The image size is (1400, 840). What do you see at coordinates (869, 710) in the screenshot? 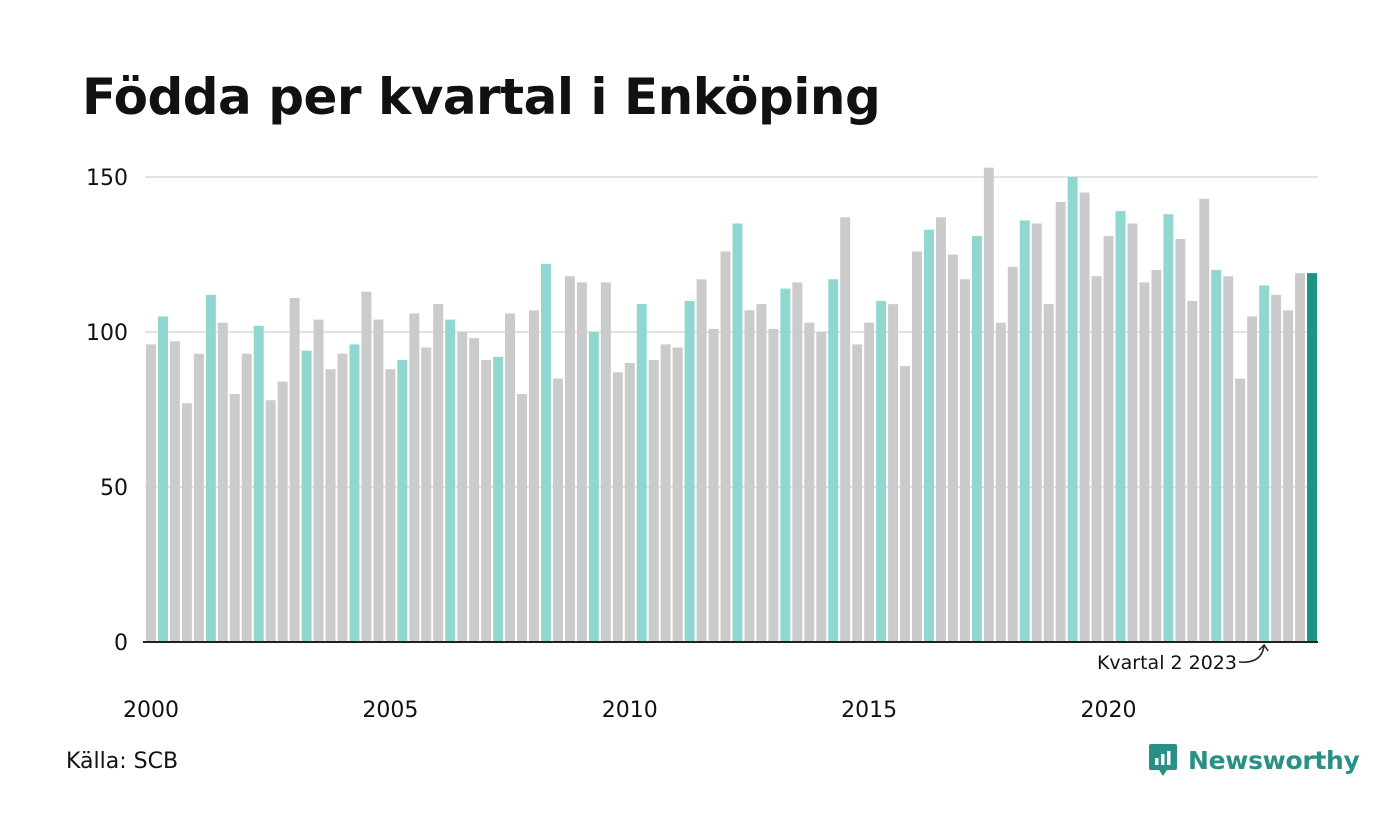
I see `x-tick-label: 2015` at bounding box center [869, 710].